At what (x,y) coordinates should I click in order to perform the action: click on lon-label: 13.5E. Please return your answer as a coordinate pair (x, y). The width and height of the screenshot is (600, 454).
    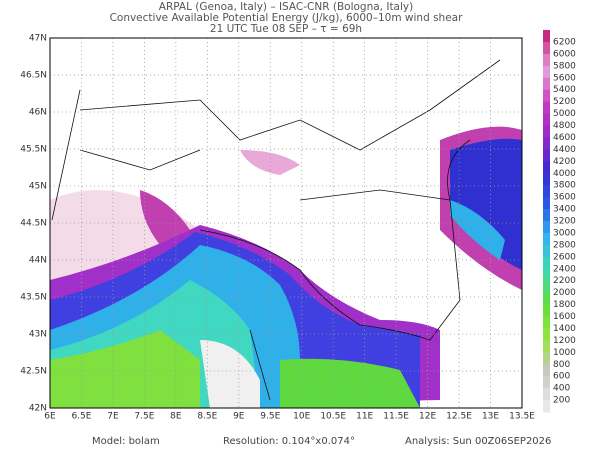
    Looking at the image, I should click on (522, 417).